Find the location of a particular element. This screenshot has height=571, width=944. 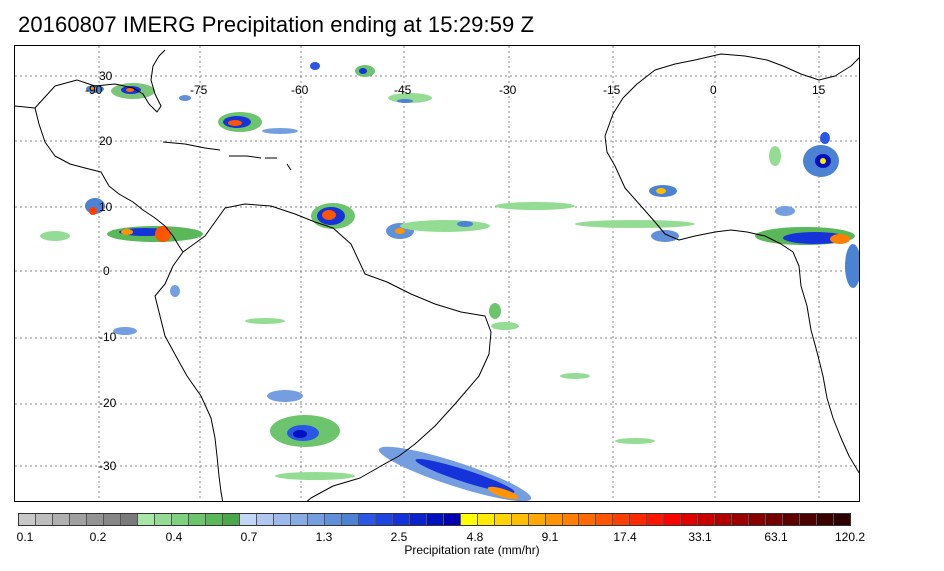

lat-label: 0 is located at coordinates (106, 271).